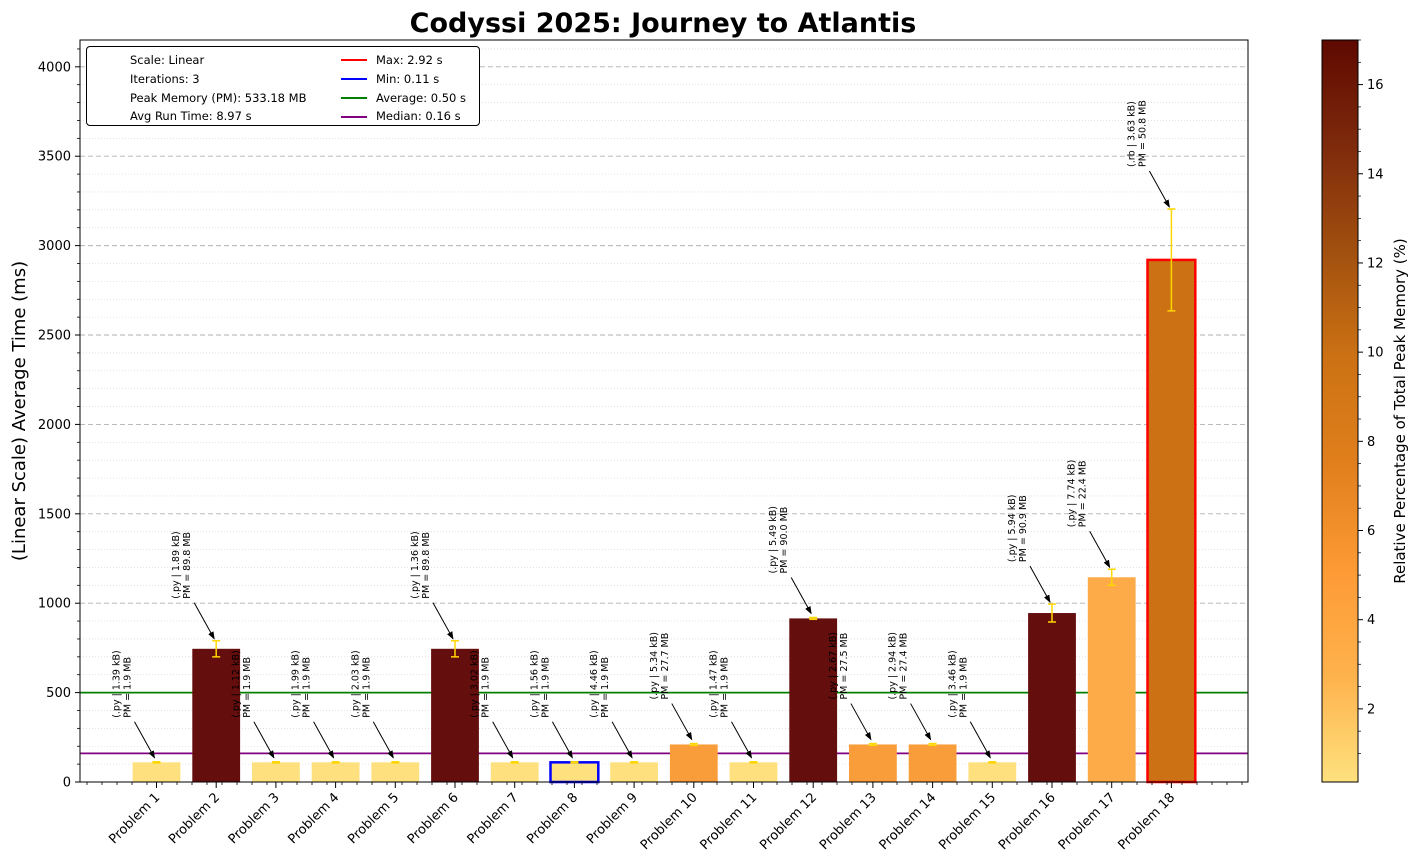  What do you see at coordinates (1371, 620) in the screenshot?
I see `colorbar-tick-label: 4` at bounding box center [1371, 620].